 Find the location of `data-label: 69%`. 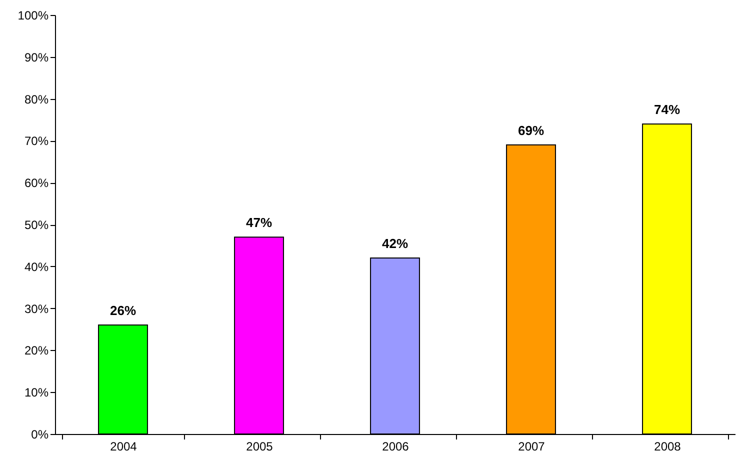

data-label: 69% is located at coordinates (531, 130).